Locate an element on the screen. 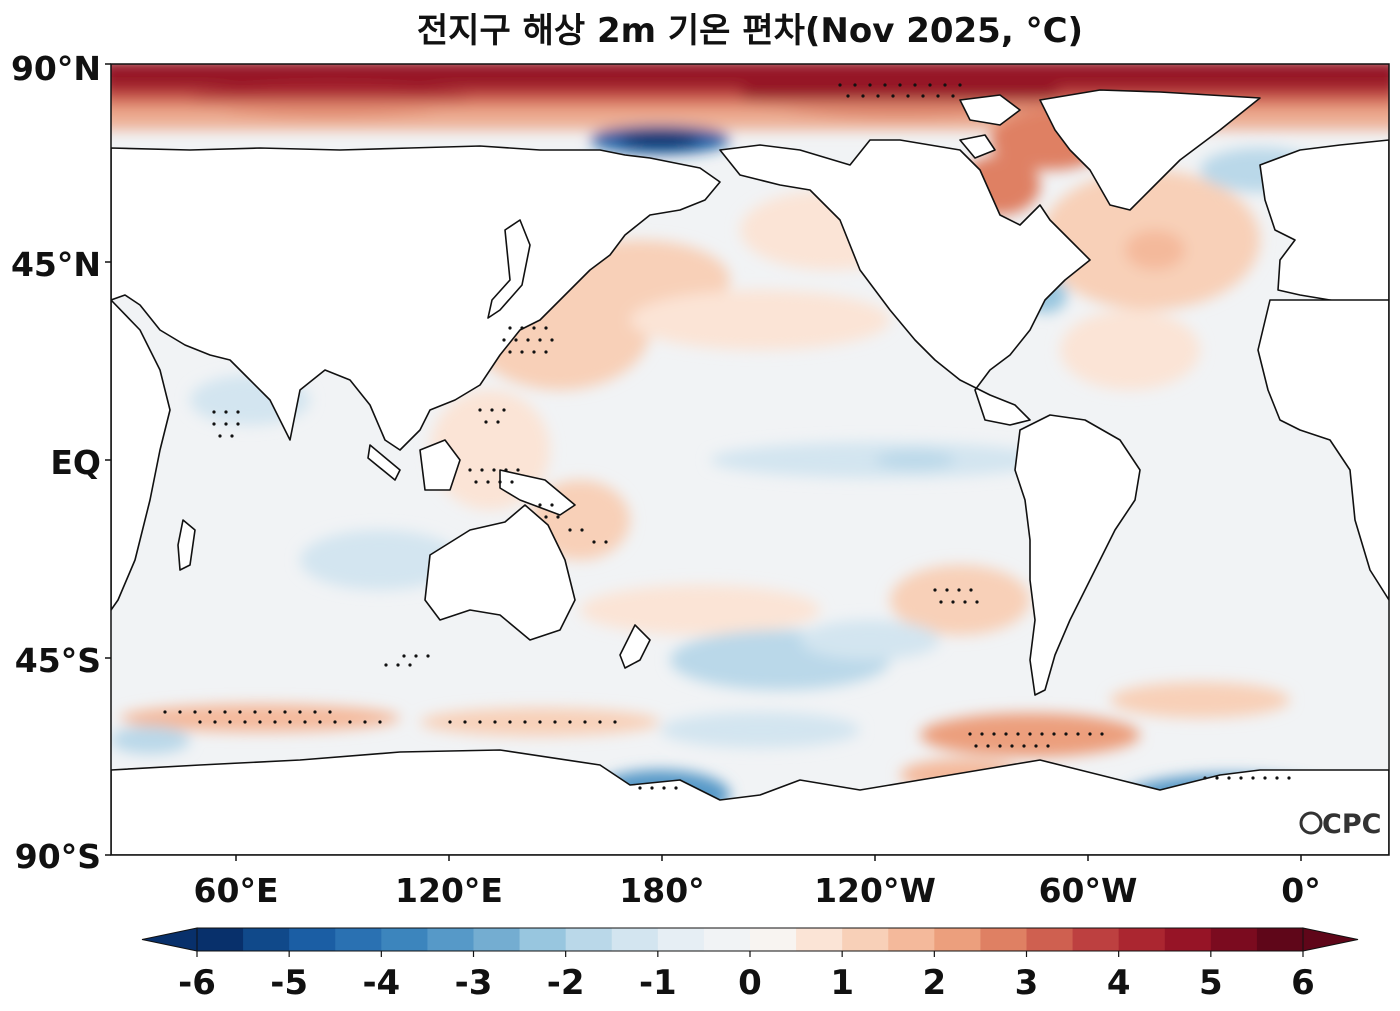 This screenshot has height=1011, width=1400. stipple-indian-ocean is located at coordinates (226, 424).